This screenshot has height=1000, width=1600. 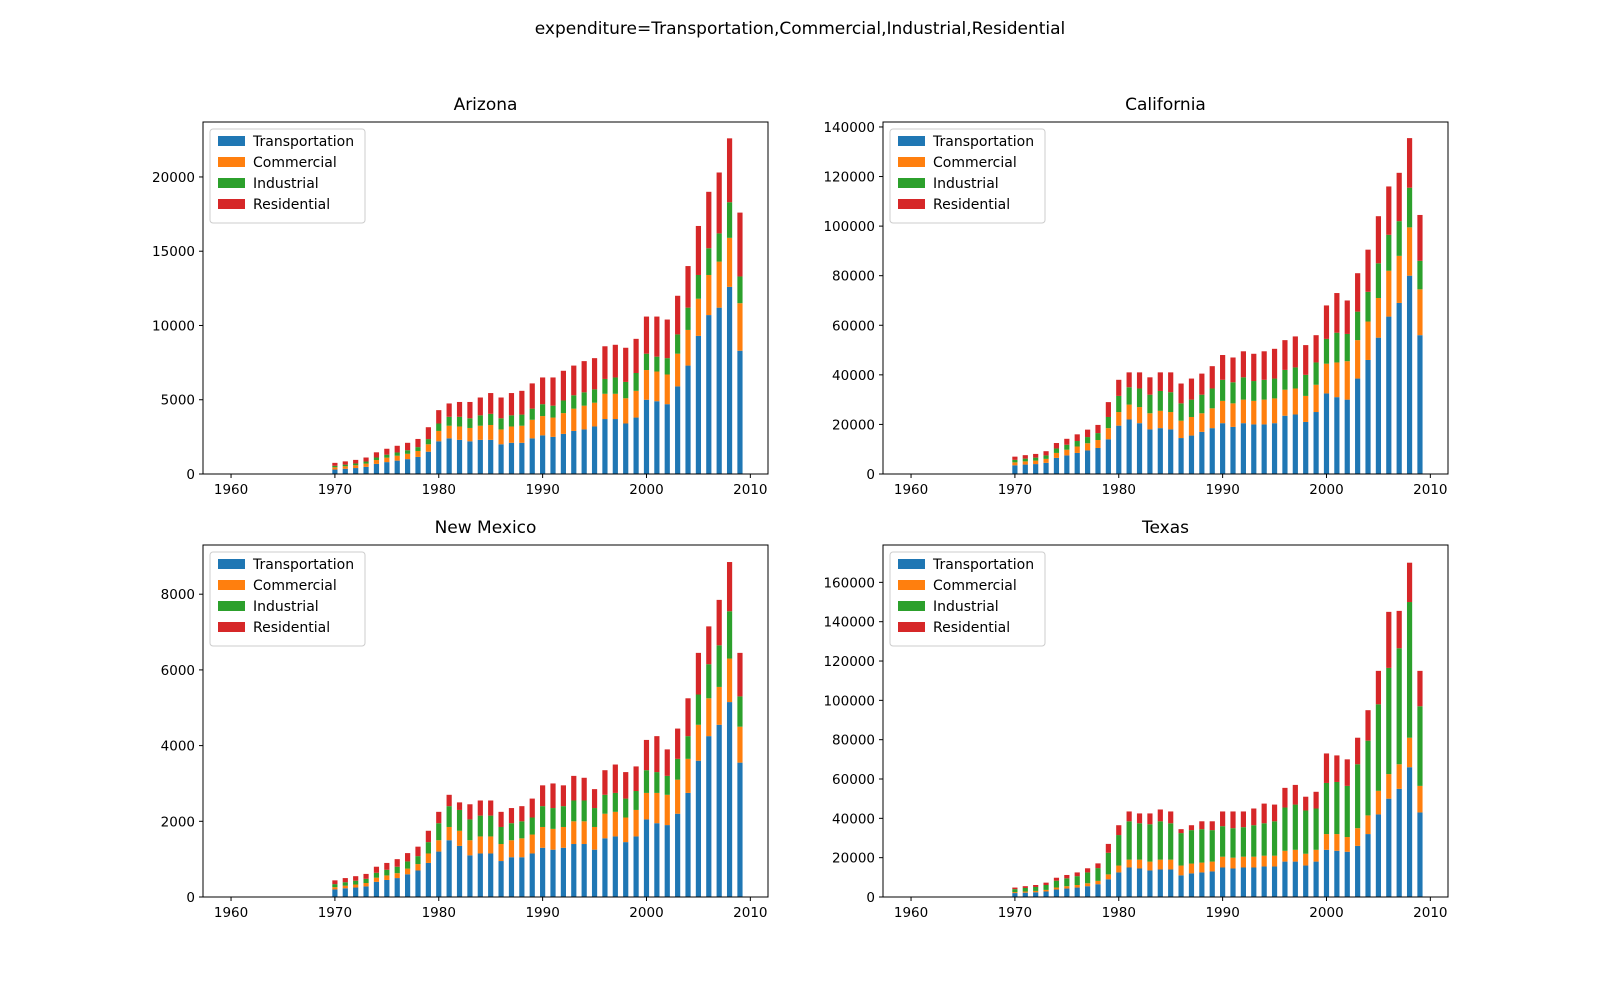 I want to click on y-tick-label: 0, so click(x=190, y=475).